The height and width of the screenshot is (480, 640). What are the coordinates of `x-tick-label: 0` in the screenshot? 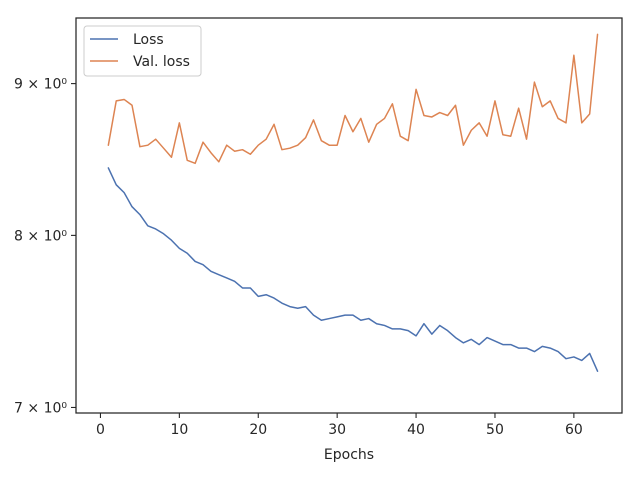 It's located at (100, 430).